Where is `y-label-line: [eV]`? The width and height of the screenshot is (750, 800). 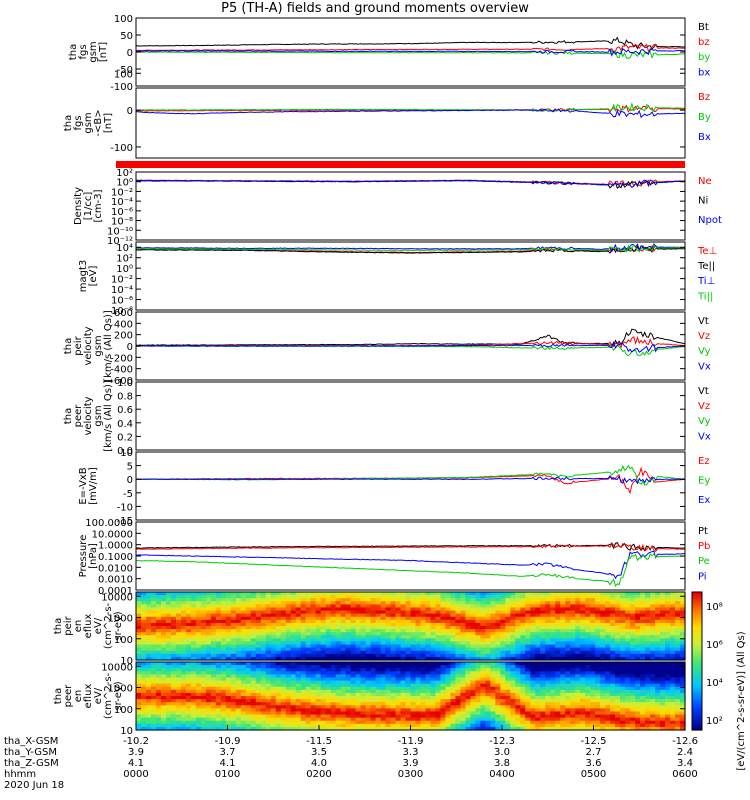 y-label-line: [eV] is located at coordinates (93, 276).